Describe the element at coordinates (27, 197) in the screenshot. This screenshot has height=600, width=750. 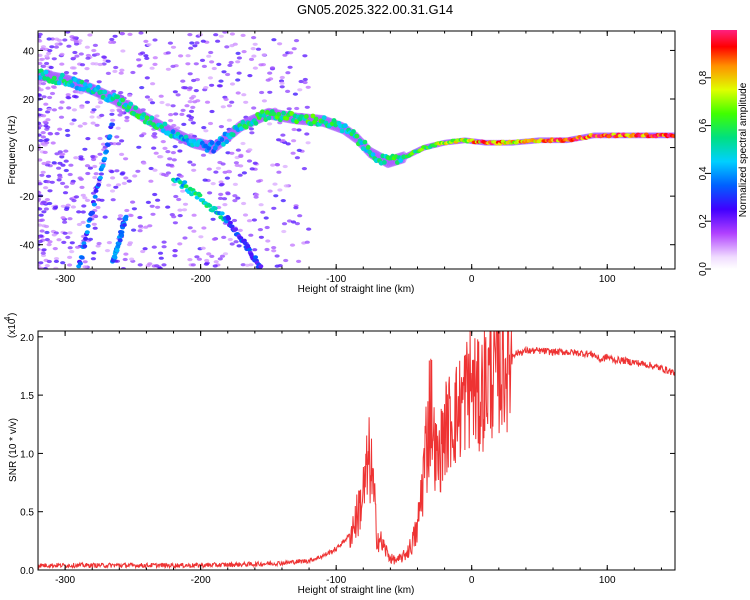
I see `y-tick-label: -20` at that location.